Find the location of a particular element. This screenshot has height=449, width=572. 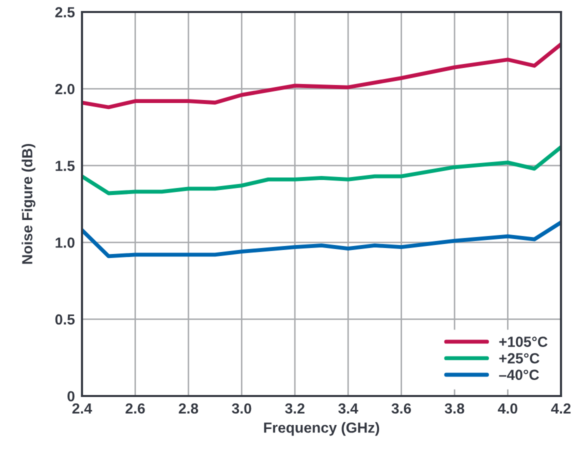

x-tick-label: 3.4 is located at coordinates (348, 408).